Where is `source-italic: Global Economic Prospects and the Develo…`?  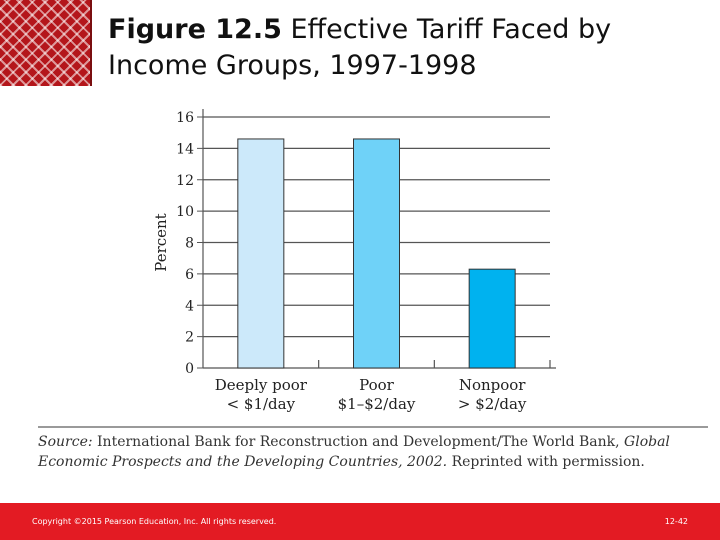
source-italic: Global Economic Prospects and the Develo… is located at coordinates (354, 452).